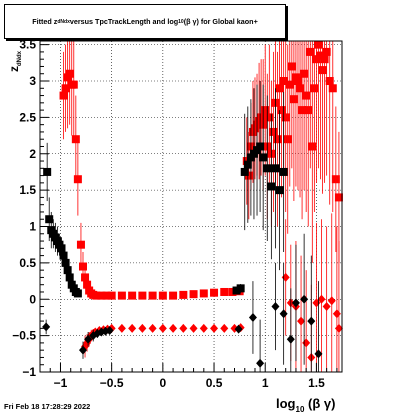 The image size is (400, 414). Describe the element at coordinates (27, 263) in the screenshot. I see `y-tick-label: 0.5` at that location.